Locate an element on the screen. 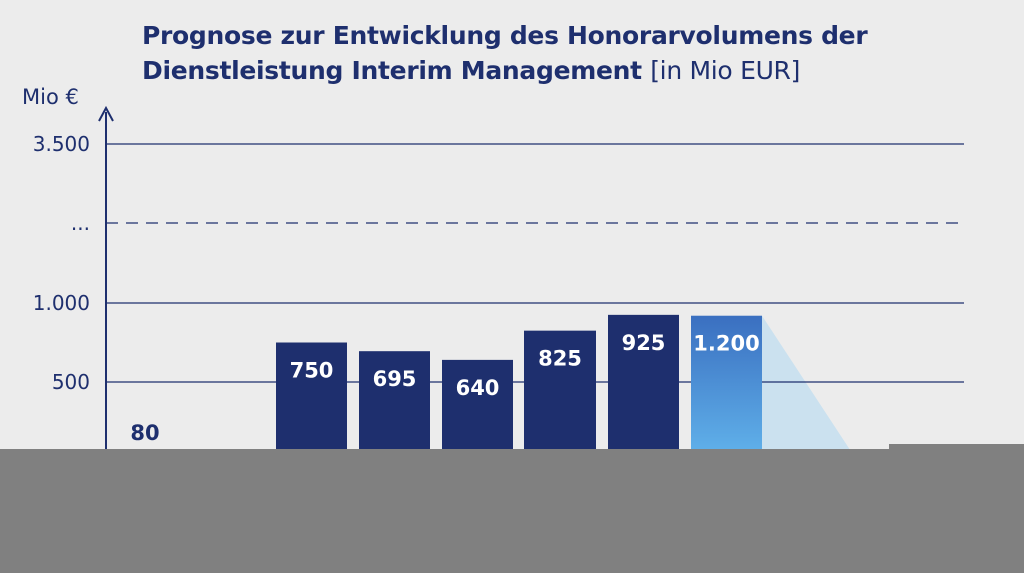 This screenshot has height=573, width=1024. bar-value-label: 695 is located at coordinates (395, 379).